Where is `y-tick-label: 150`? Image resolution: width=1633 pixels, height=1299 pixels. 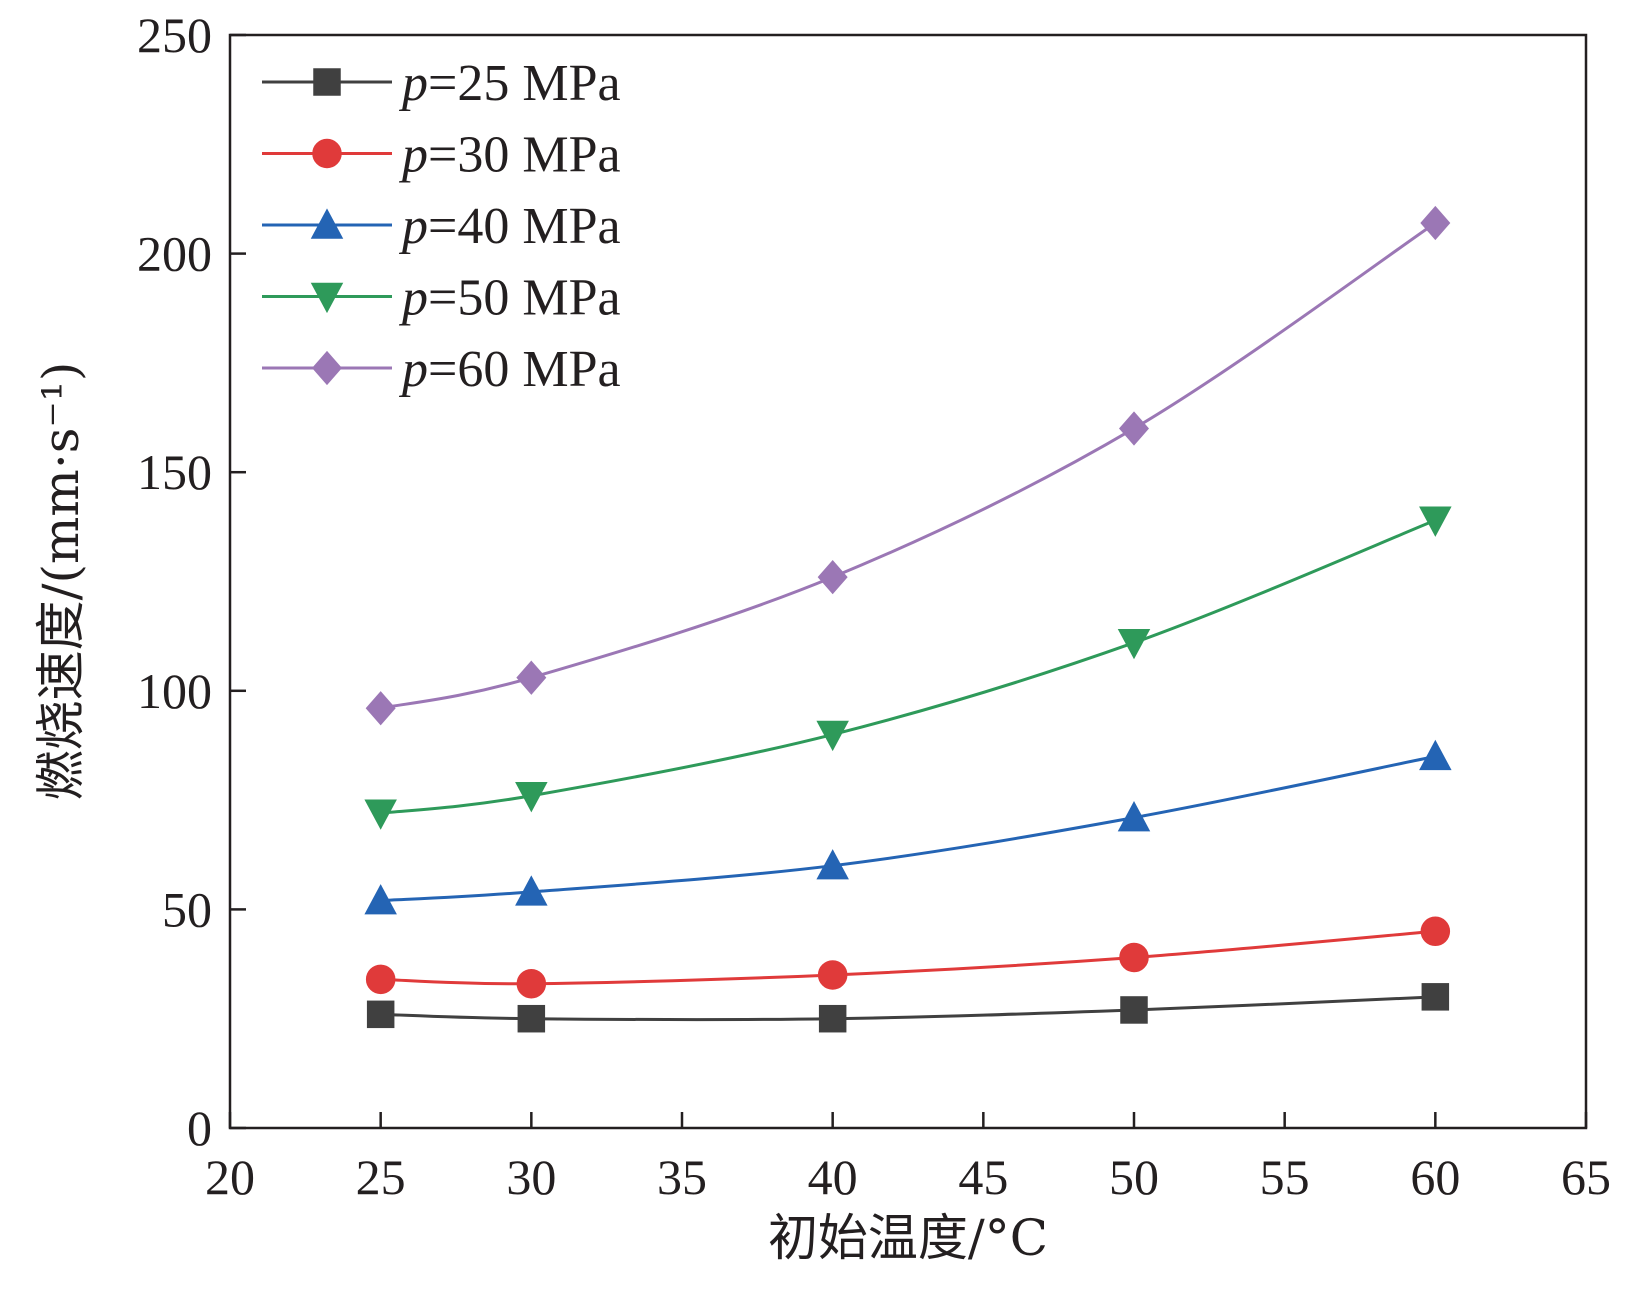 y-tick-label: 150 is located at coordinates (174, 472).